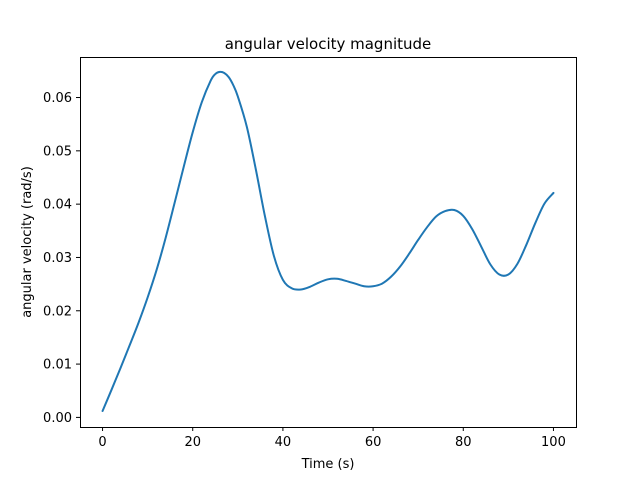  What do you see at coordinates (57, 365) in the screenshot?
I see `y-tick-label: 0.01` at bounding box center [57, 365].